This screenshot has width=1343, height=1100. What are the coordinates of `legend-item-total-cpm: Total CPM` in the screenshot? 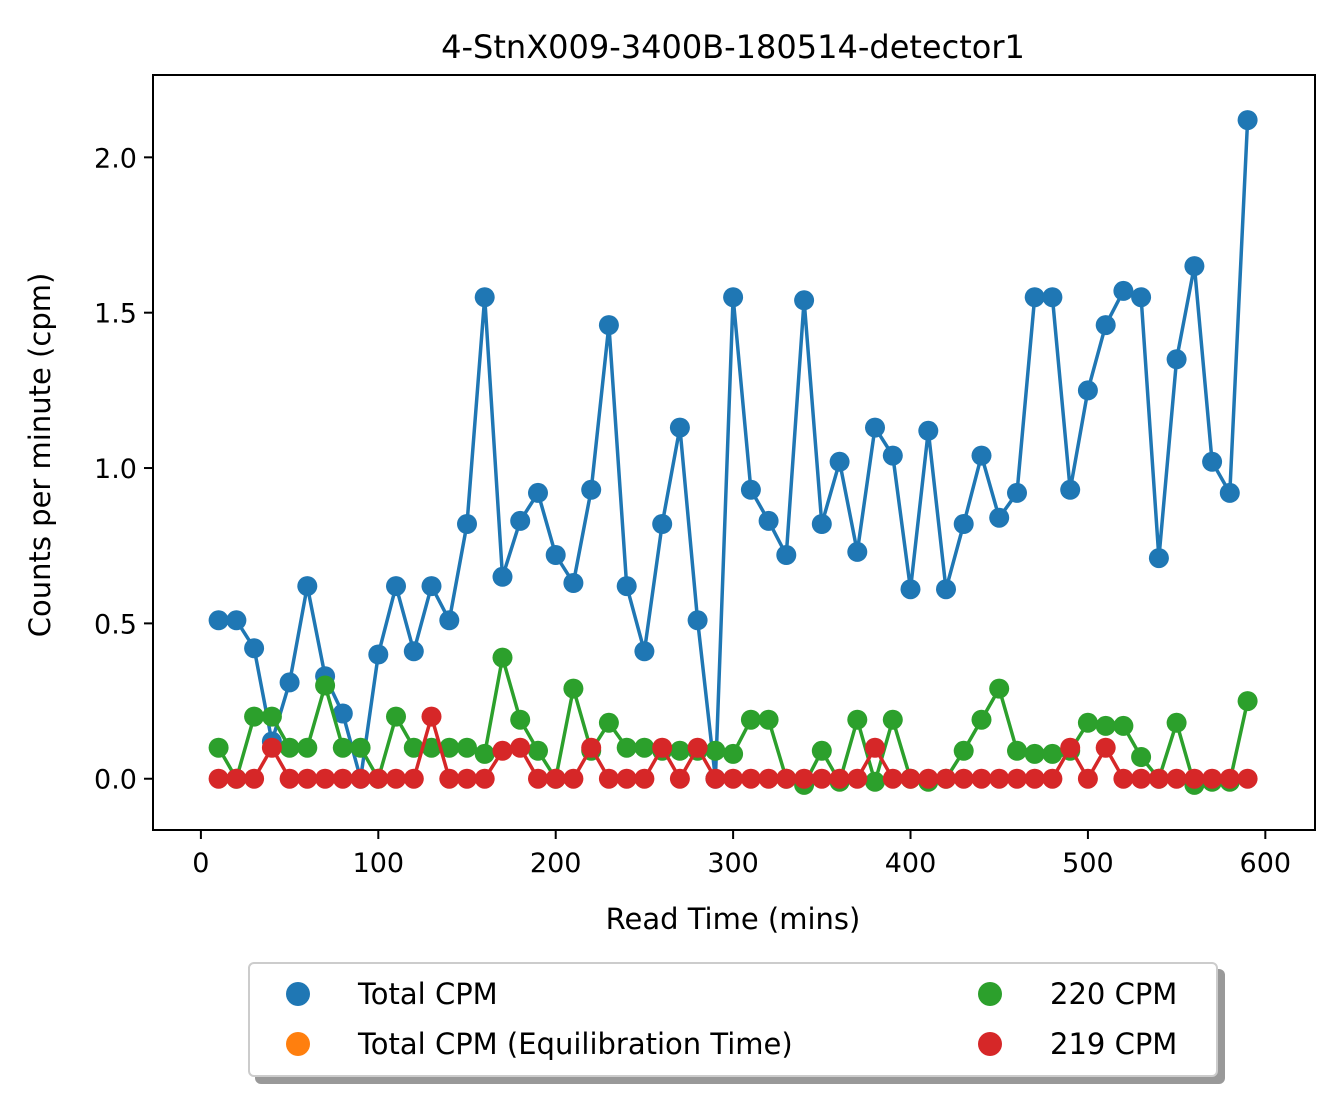 It's located at (392, 994).